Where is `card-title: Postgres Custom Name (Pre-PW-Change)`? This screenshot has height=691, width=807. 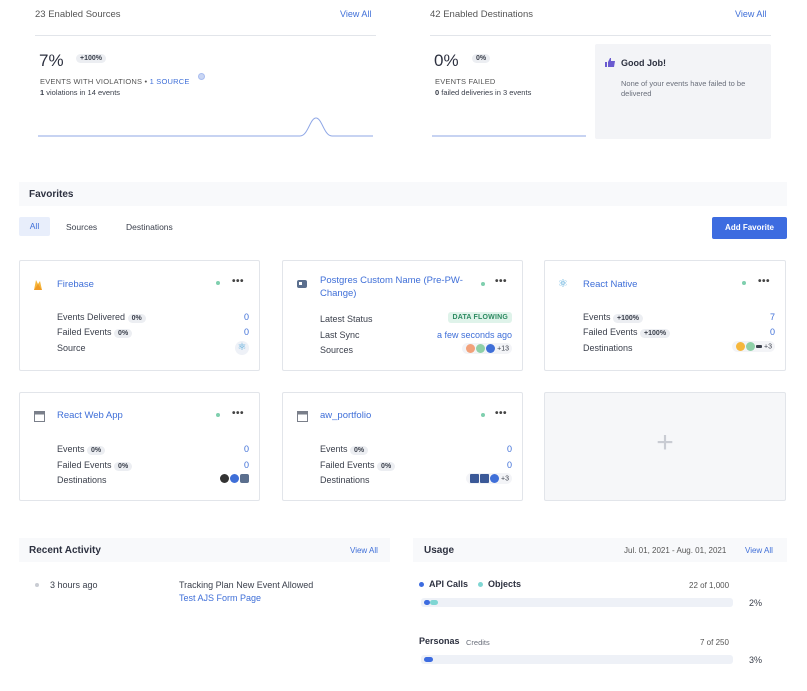 card-title: Postgres Custom Name (Pre-PW-Change) is located at coordinates (391, 287).